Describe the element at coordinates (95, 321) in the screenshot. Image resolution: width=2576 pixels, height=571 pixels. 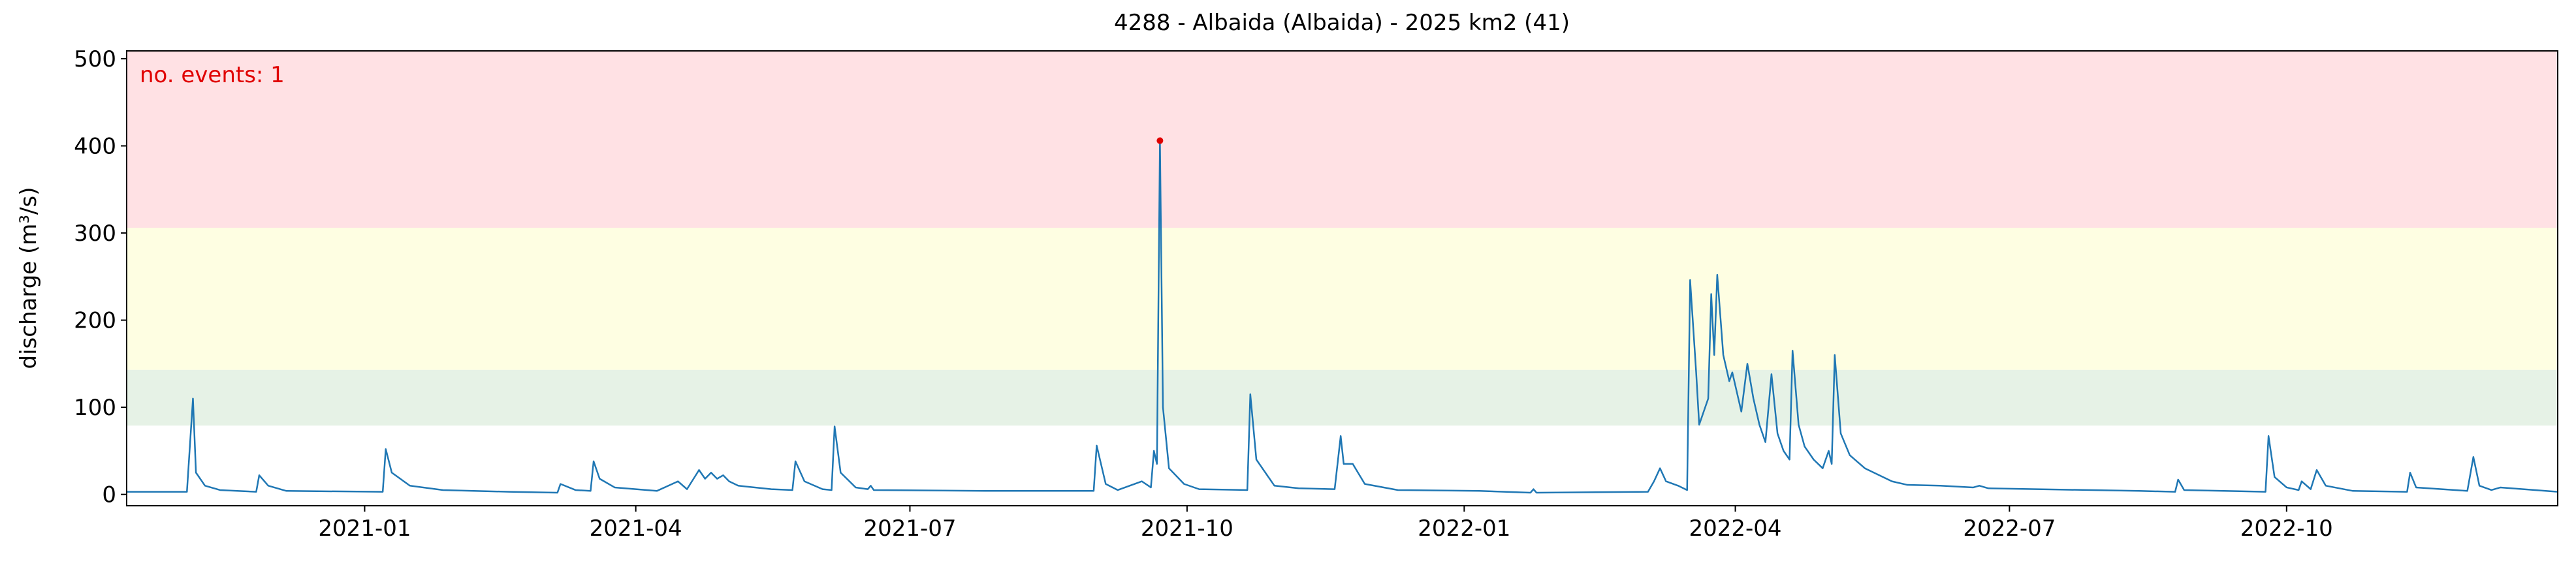
I see `y-tick-label: 200` at that location.